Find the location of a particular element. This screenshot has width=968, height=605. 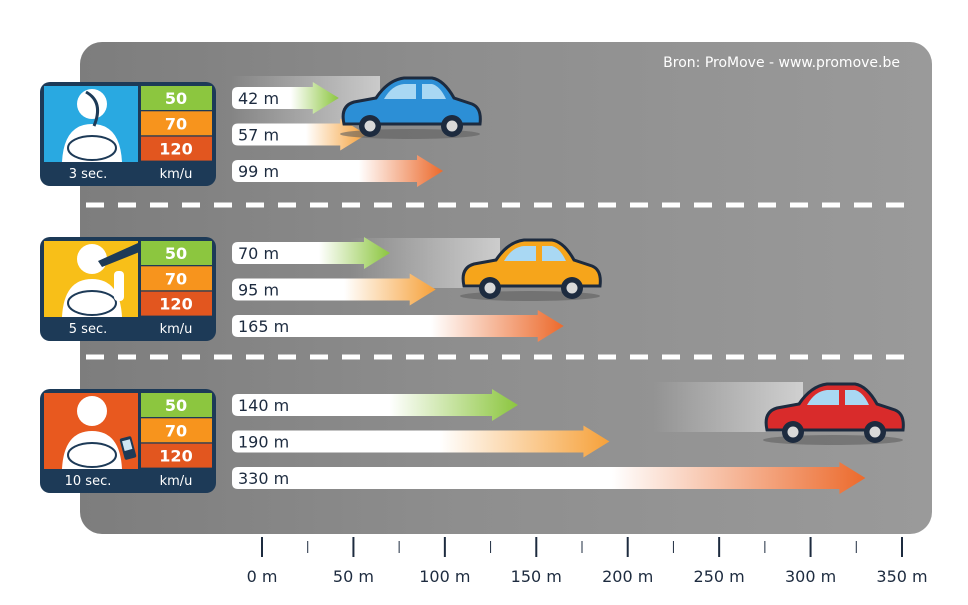

distance-label: 70 m is located at coordinates (258, 253).